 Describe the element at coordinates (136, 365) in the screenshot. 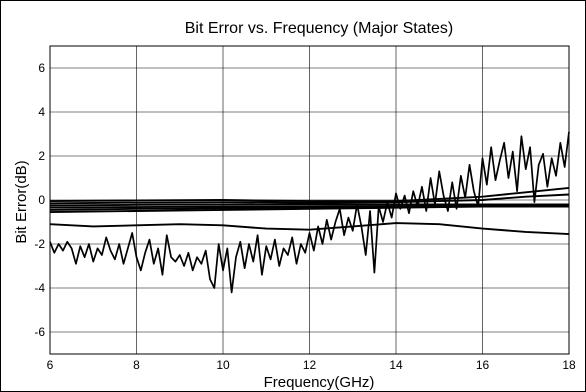

I see `x-tick-label: 8` at that location.